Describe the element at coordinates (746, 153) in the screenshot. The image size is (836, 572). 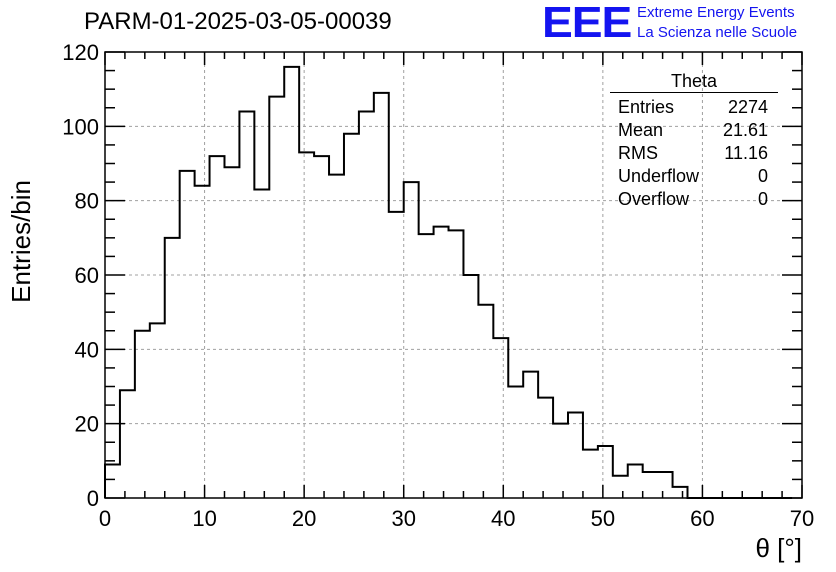
I see `stats-value: 11.16` at that location.